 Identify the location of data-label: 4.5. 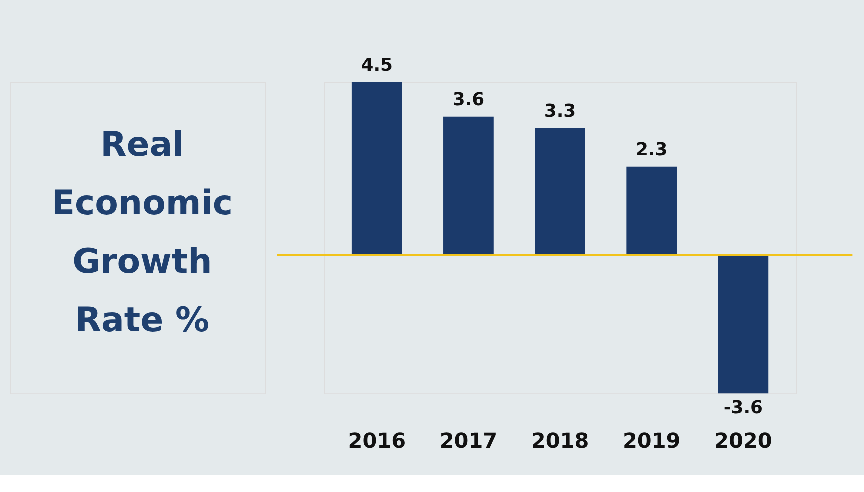
(377, 65).